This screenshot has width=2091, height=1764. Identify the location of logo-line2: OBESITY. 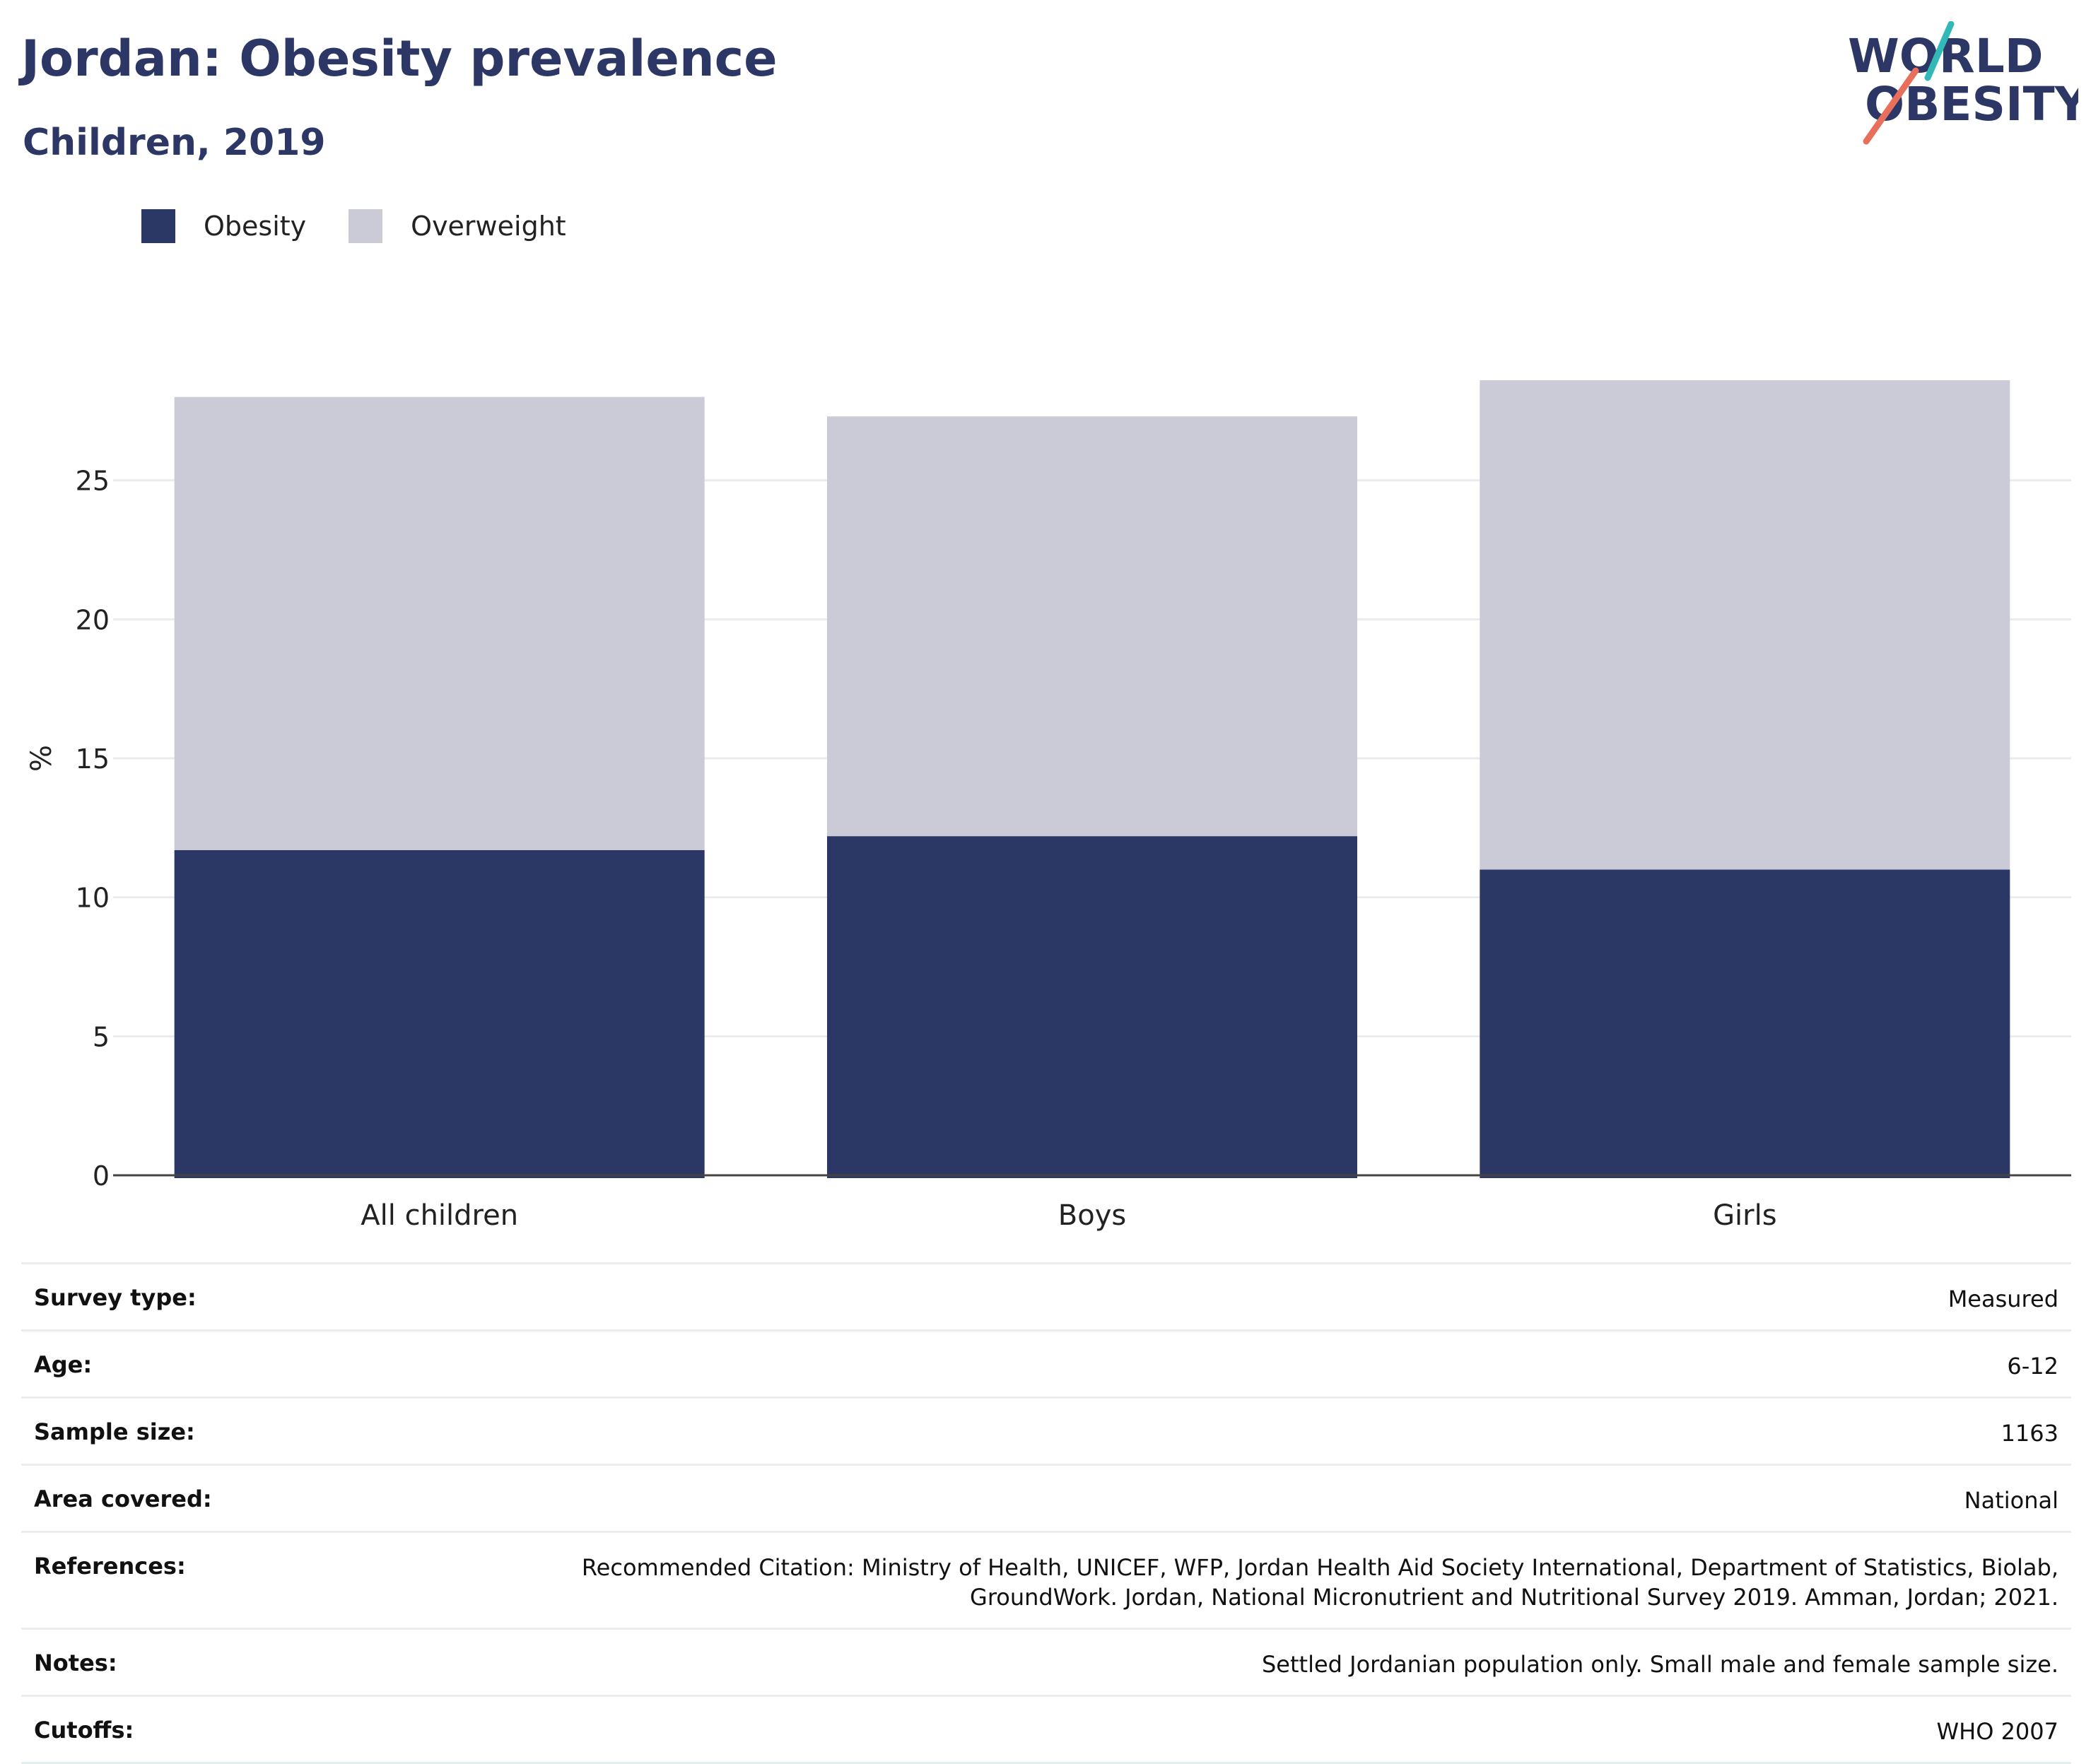
(1971, 104).